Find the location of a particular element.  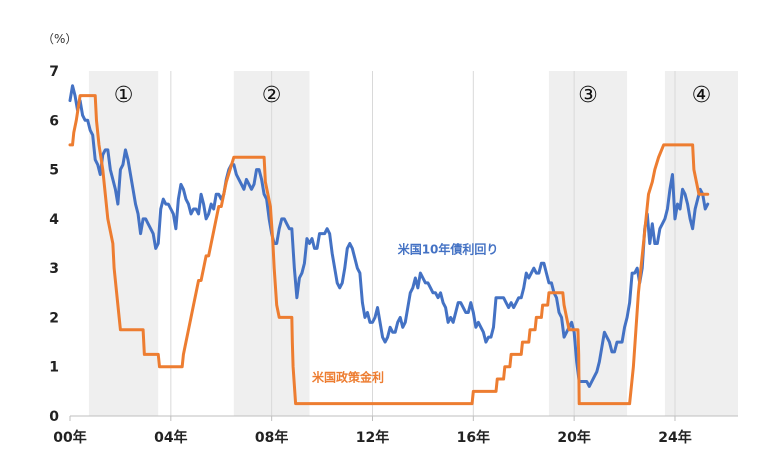

period-label-3: ③ is located at coordinates (588, 95).